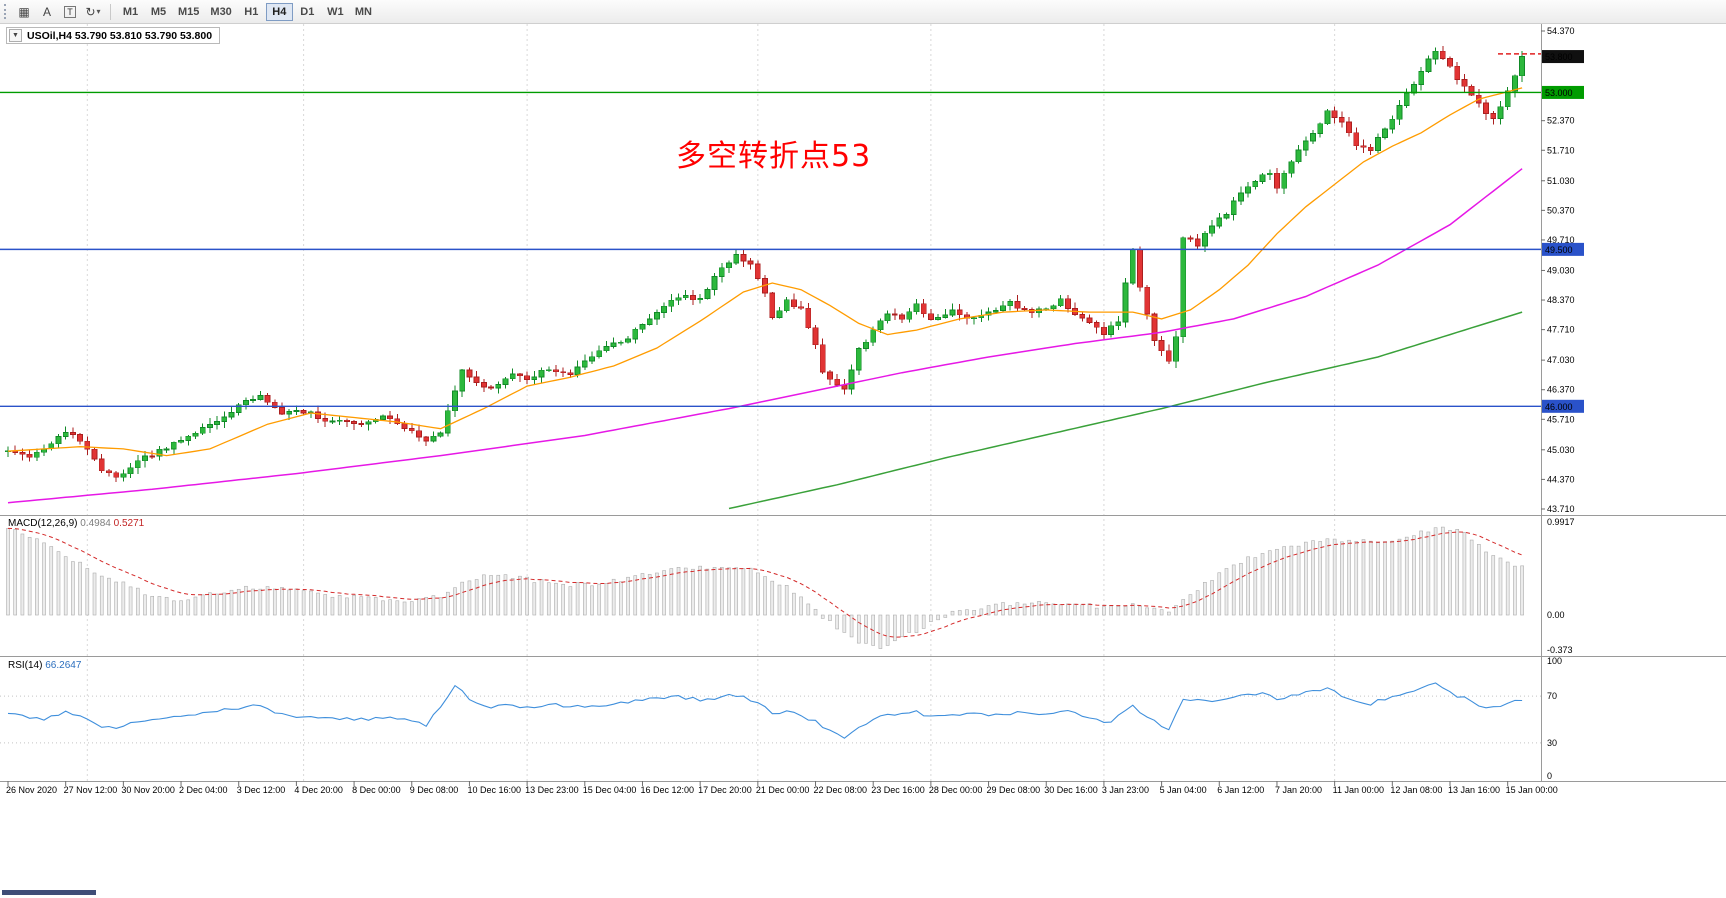 The height and width of the screenshot is (898, 1726). Describe the element at coordinates (43, 523) in the screenshot. I see `macd-name: MACD(12,26,9)` at that location.